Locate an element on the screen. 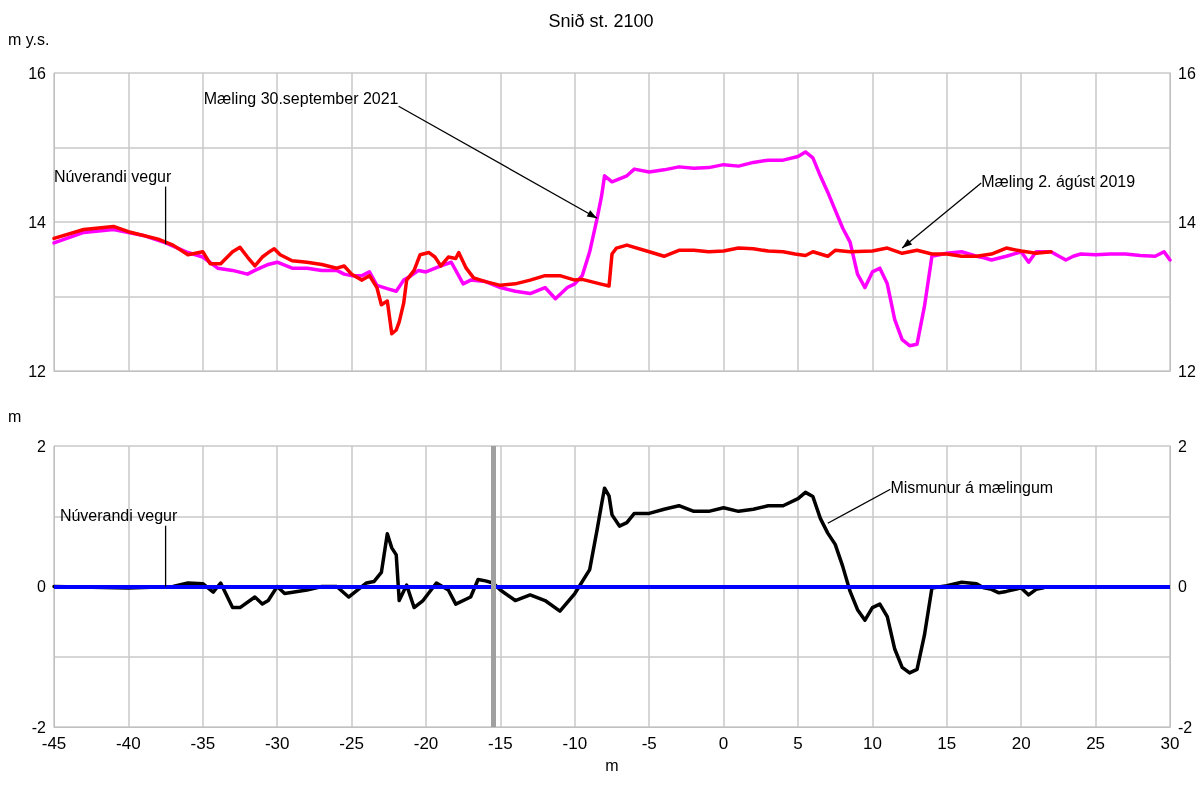  x-tick-label: -45 is located at coordinates (54, 743).